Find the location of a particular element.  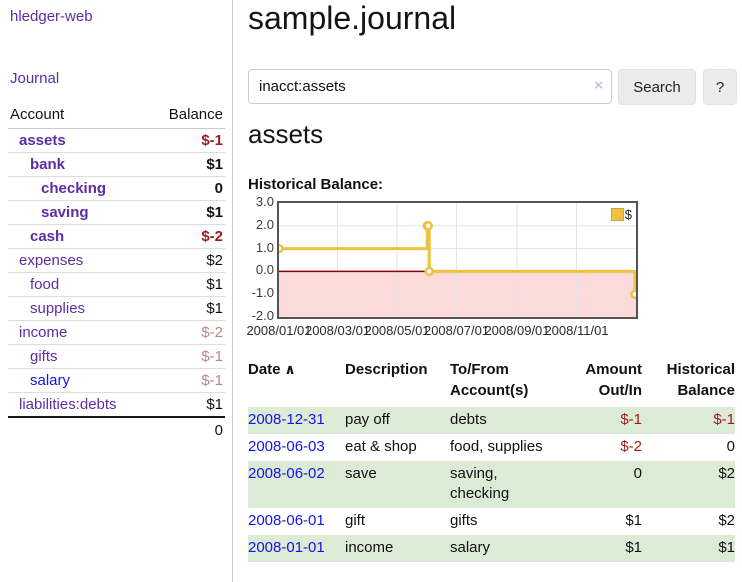

search-input is located at coordinates (430, 86).